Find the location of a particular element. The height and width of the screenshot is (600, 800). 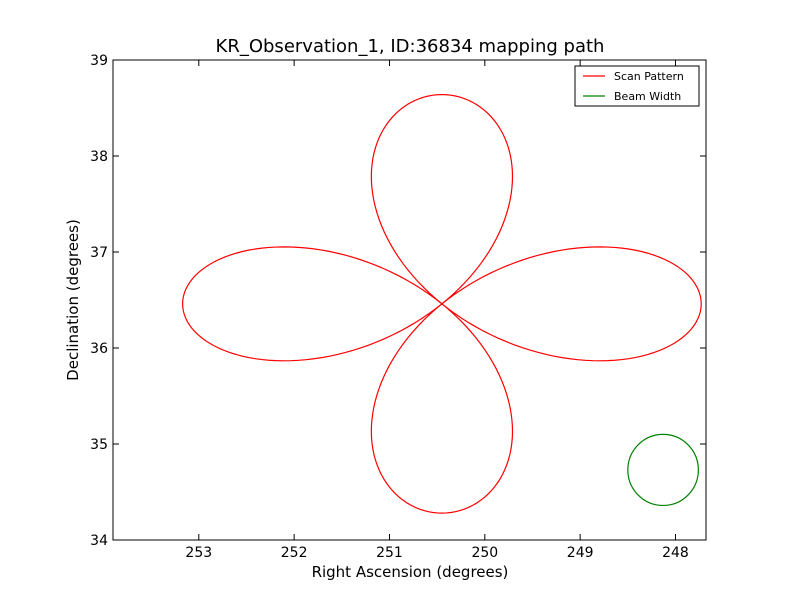

legend: Scan Pattern Beam Width is located at coordinates (637, 86).